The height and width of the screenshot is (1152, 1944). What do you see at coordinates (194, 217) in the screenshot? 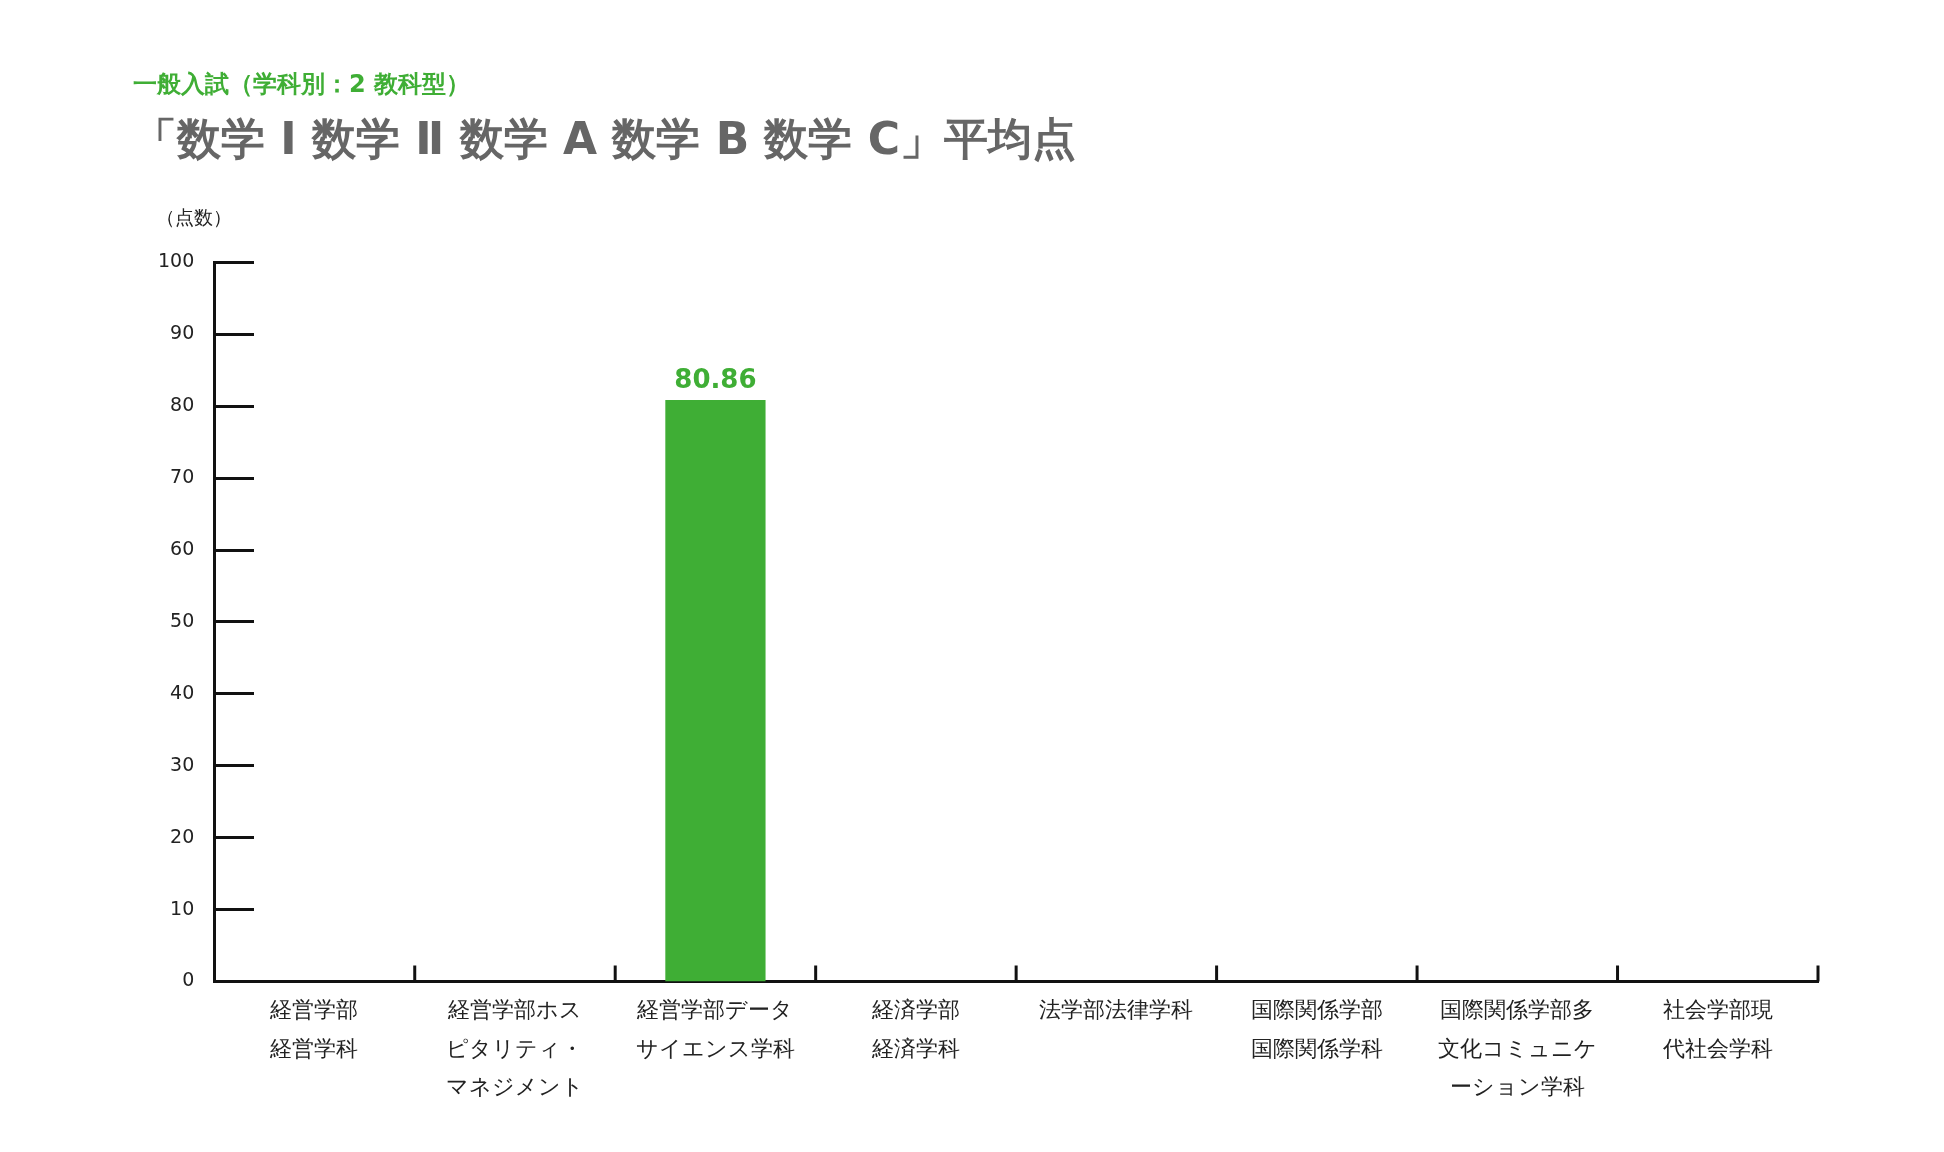
I see `y-axis-title: （点数）` at bounding box center [194, 217].